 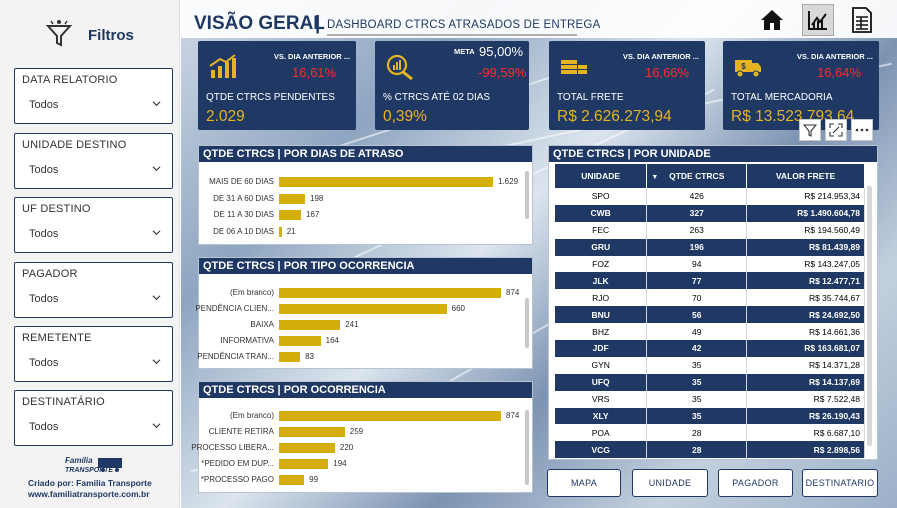 What do you see at coordinates (111, 35) in the screenshot?
I see `sidebar-title: Filtros` at bounding box center [111, 35].